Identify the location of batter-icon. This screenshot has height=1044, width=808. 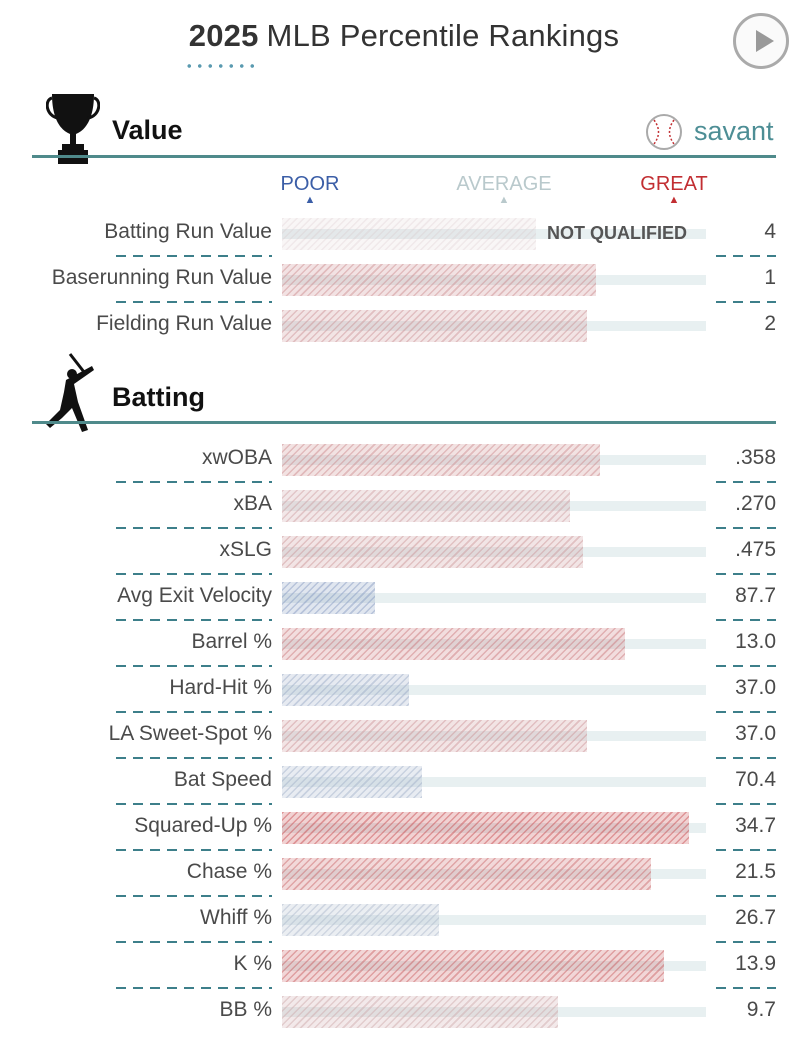
(72, 395).